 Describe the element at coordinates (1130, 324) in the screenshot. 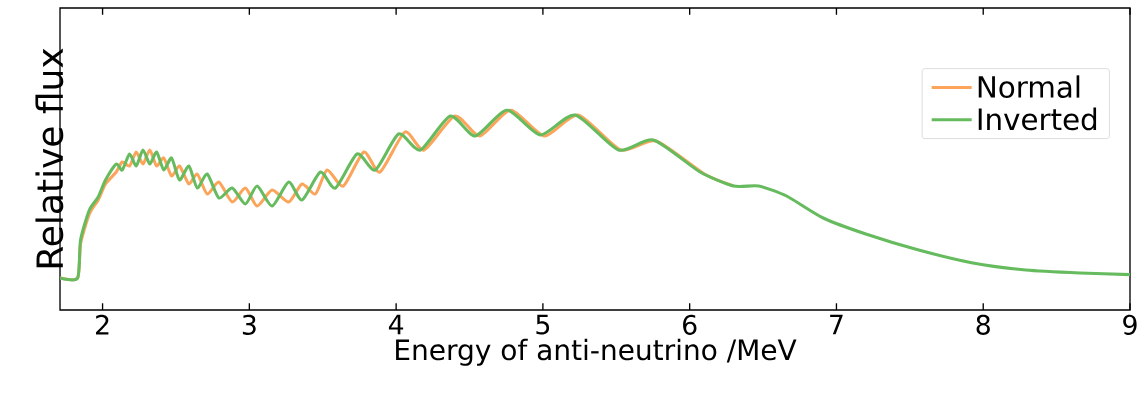

I see `x-tick-label: 9` at that location.